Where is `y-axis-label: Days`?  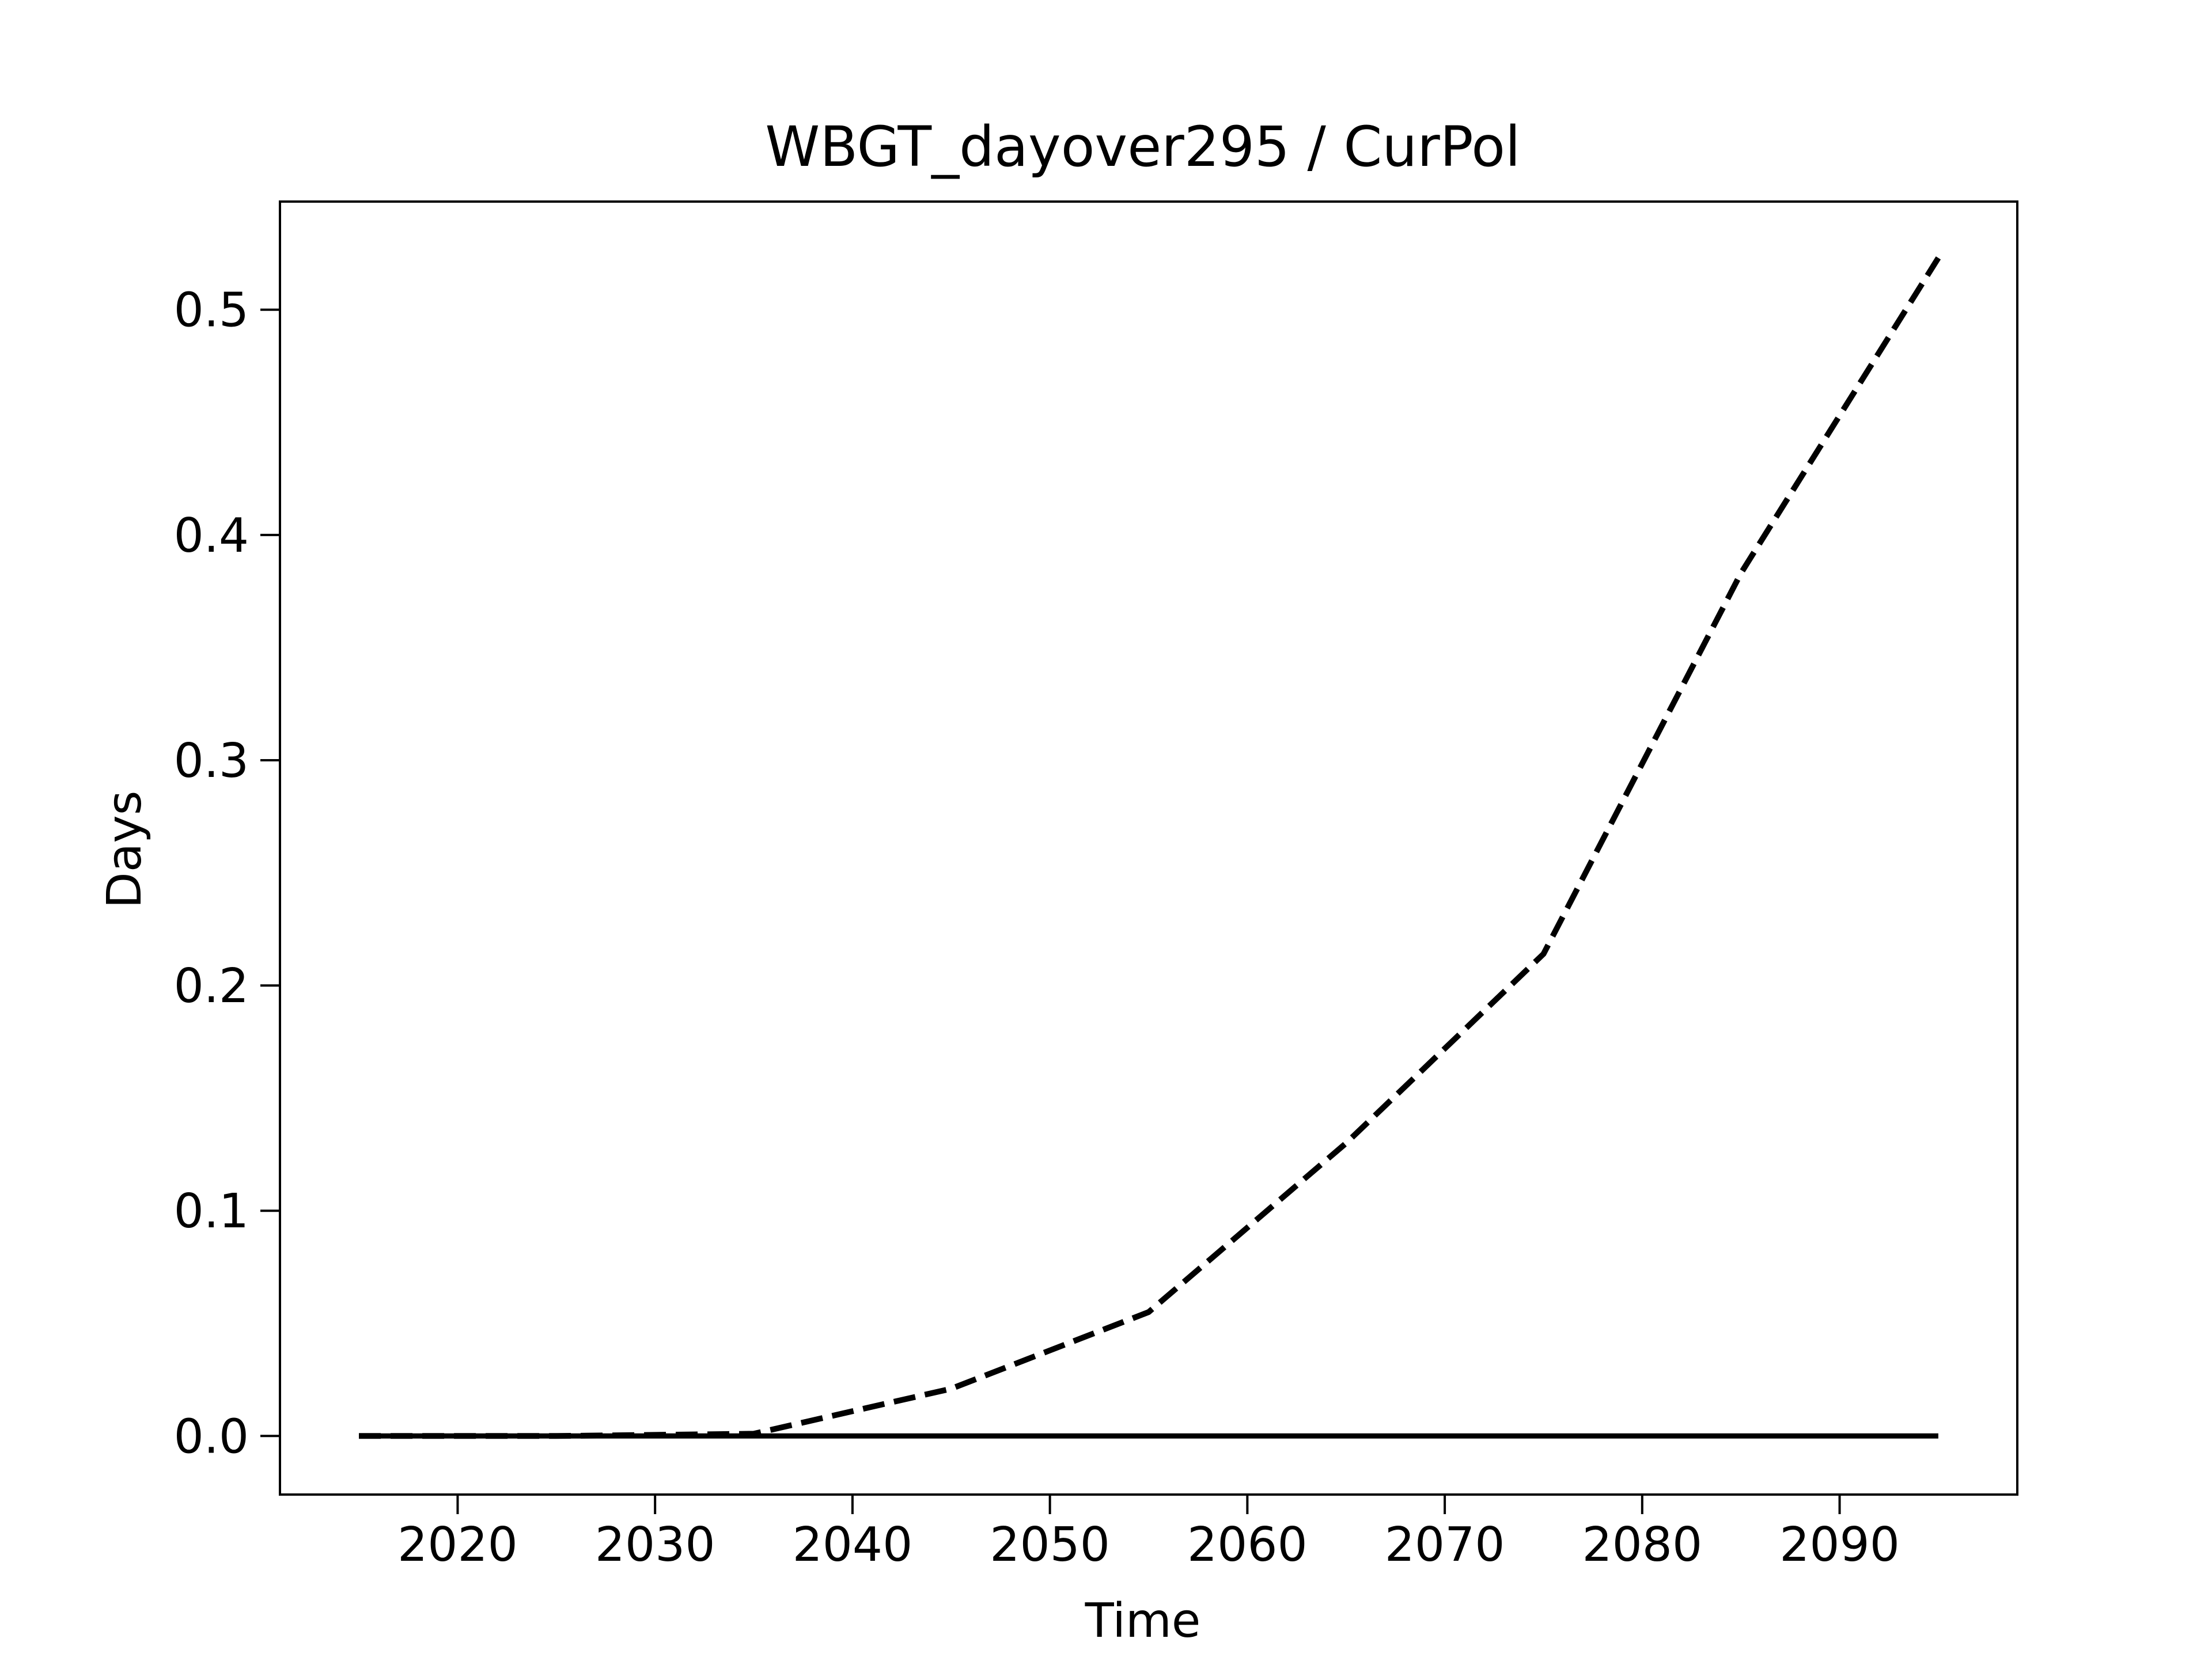
y-axis-label: Days is located at coordinates (124, 850).